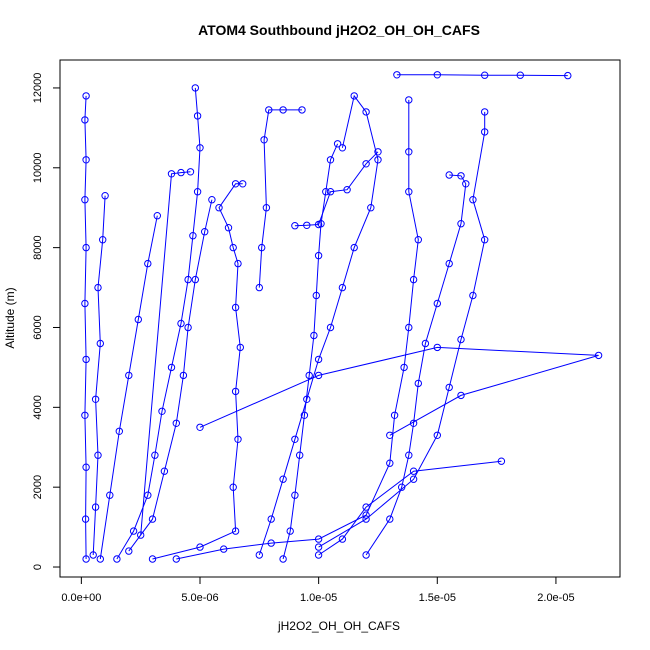  Describe the element at coordinates (318, 590) in the screenshot. I see `x-axis: 0.0e+00 5.0e-06 1.0e-05 1.5e-05 2.0e-05` at that location.